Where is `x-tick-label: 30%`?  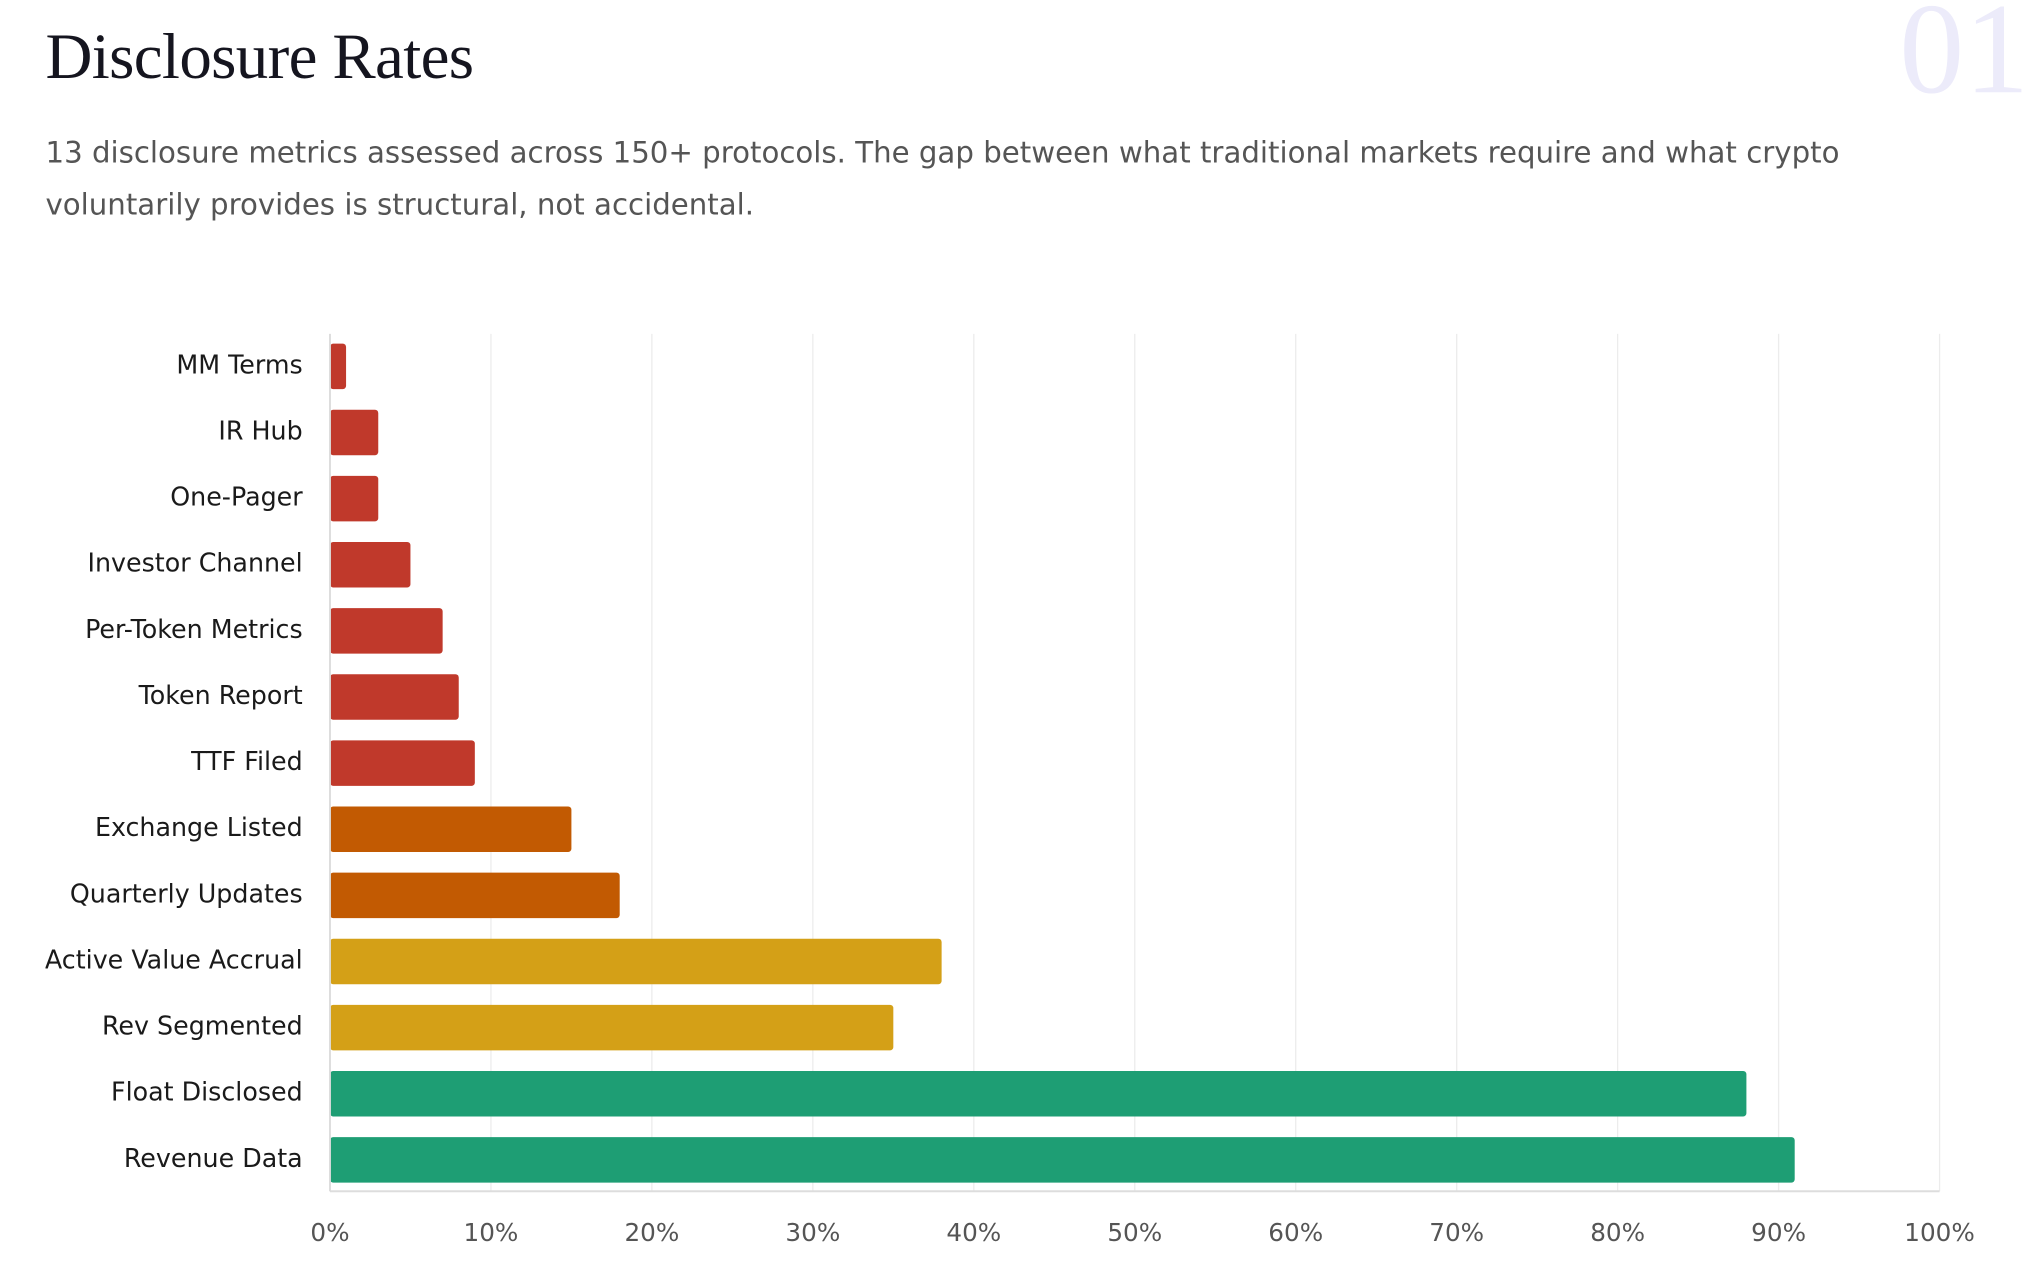
x-tick-label: 30% is located at coordinates (812, 1232).